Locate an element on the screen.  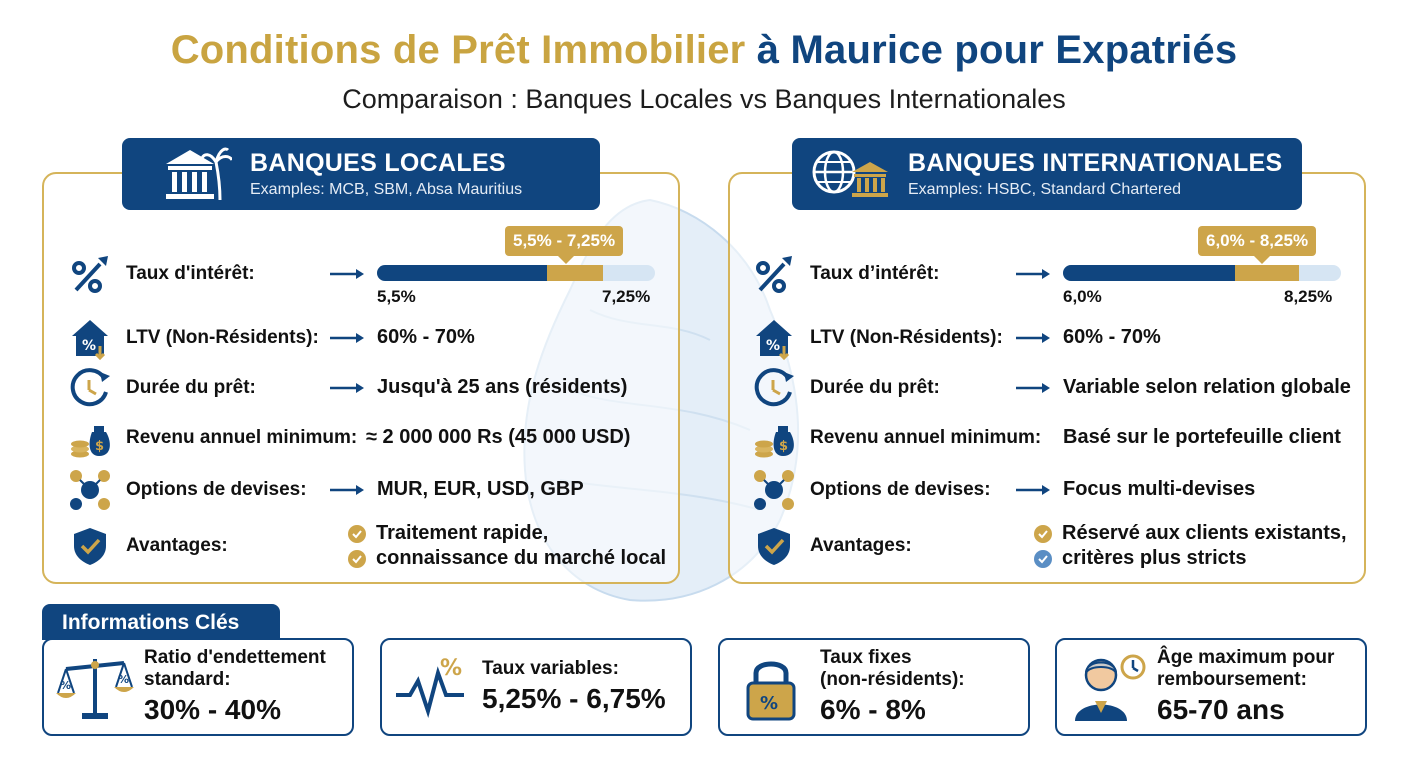
intl-advantages-row: Avantages: is located at coordinates (832, 546).